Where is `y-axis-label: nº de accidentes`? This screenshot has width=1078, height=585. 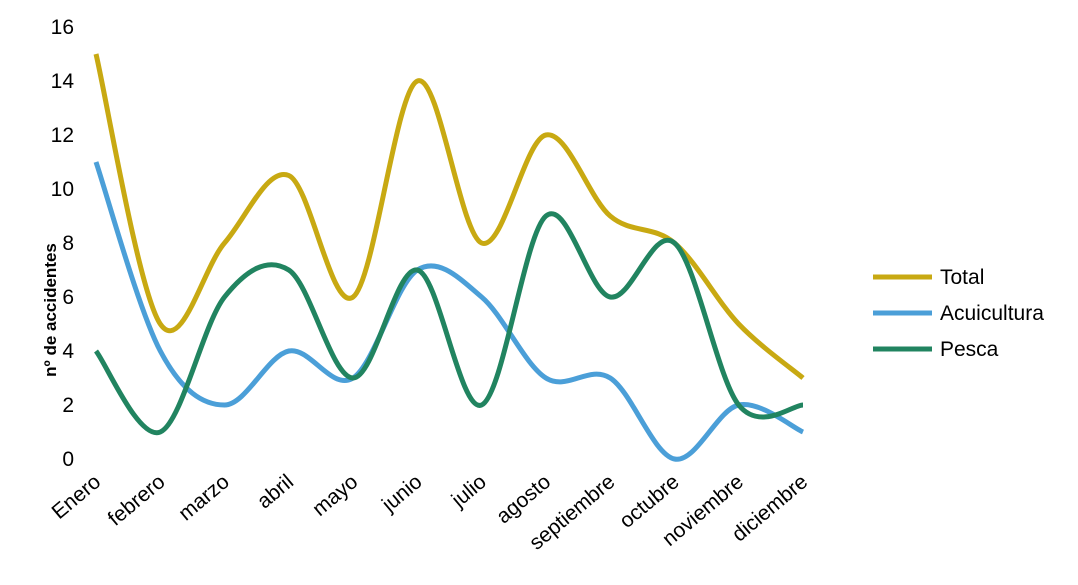
y-axis-label: nº de accidentes is located at coordinates (50, 310).